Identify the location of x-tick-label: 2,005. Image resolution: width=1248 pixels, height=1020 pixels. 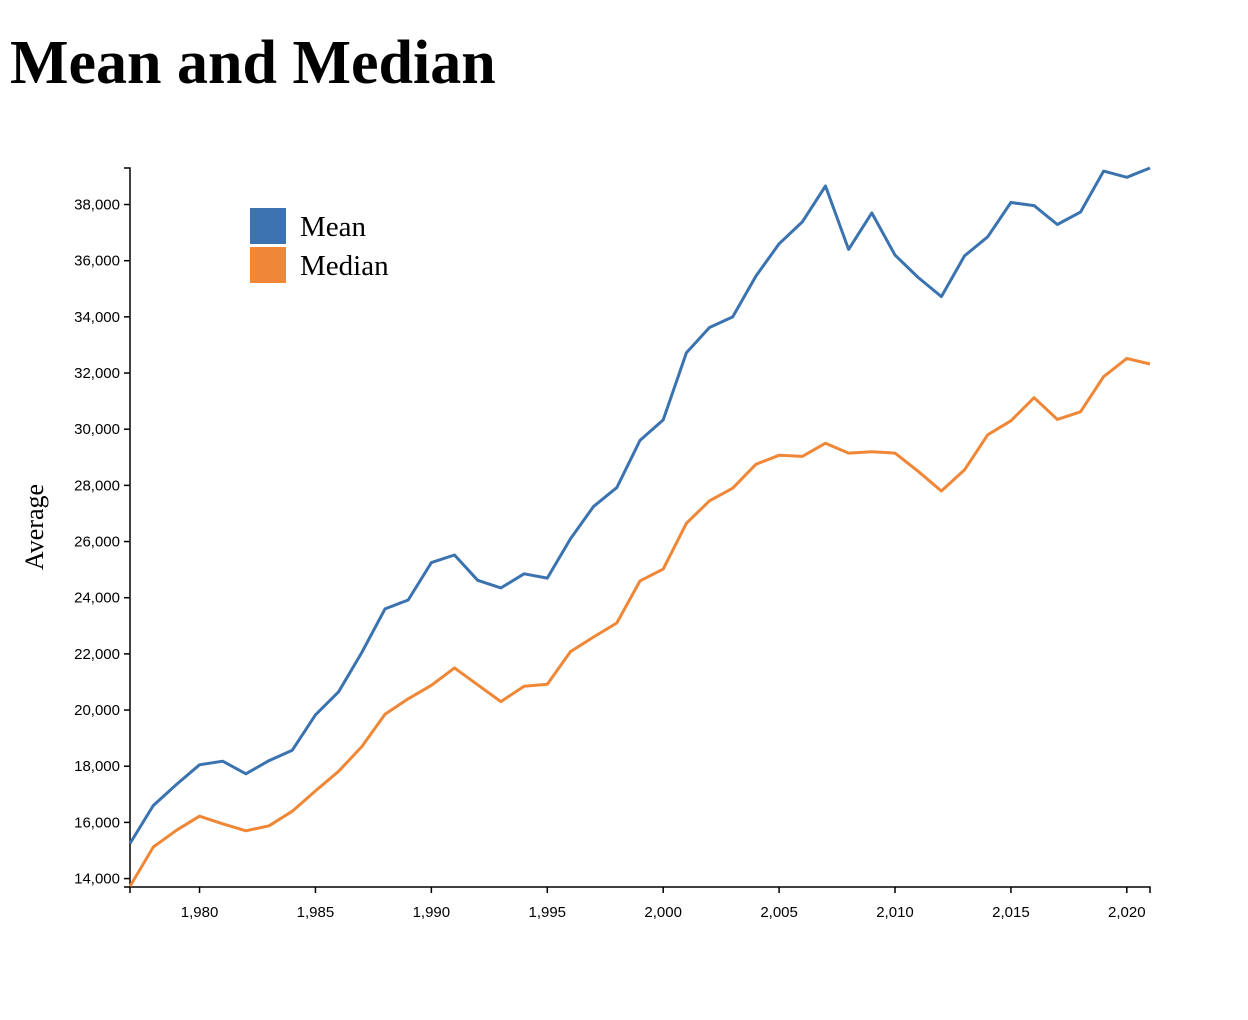
(779, 912).